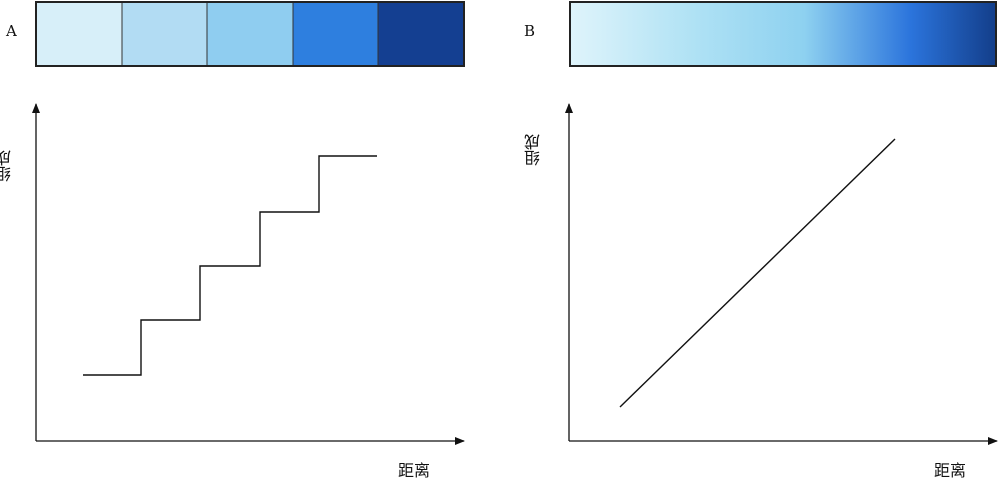 This screenshot has width=1000, height=481. What do you see at coordinates (414, 470) in the screenshot?
I see `panel-a-x-label: 距离` at bounding box center [414, 470].